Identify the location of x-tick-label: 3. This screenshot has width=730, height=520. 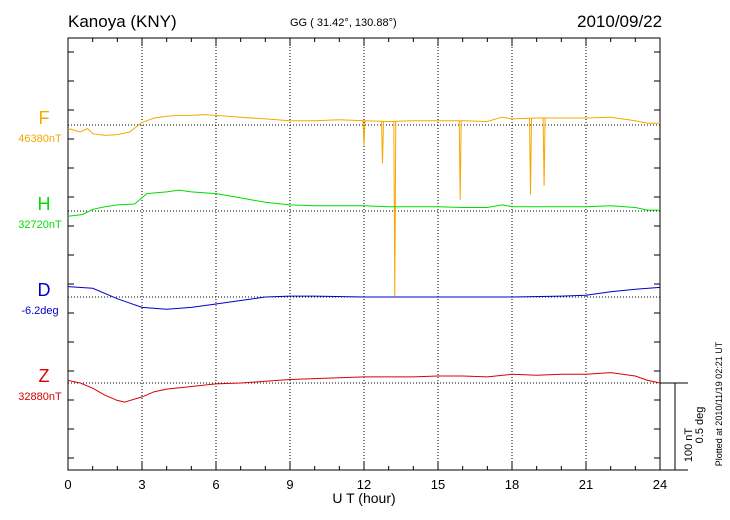
(141, 484).